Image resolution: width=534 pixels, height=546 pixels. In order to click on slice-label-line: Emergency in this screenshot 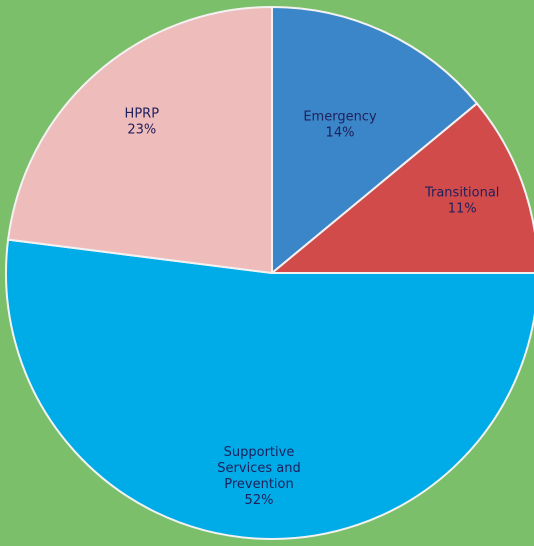, I will do `click(340, 117)`.